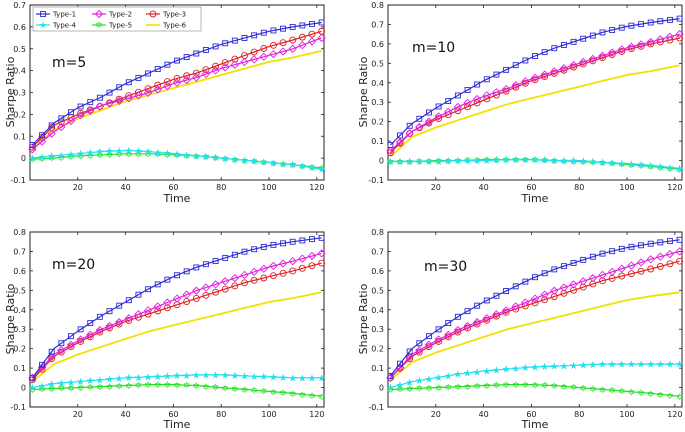  I want to click on x-tick-label: 100, so click(626, 187).